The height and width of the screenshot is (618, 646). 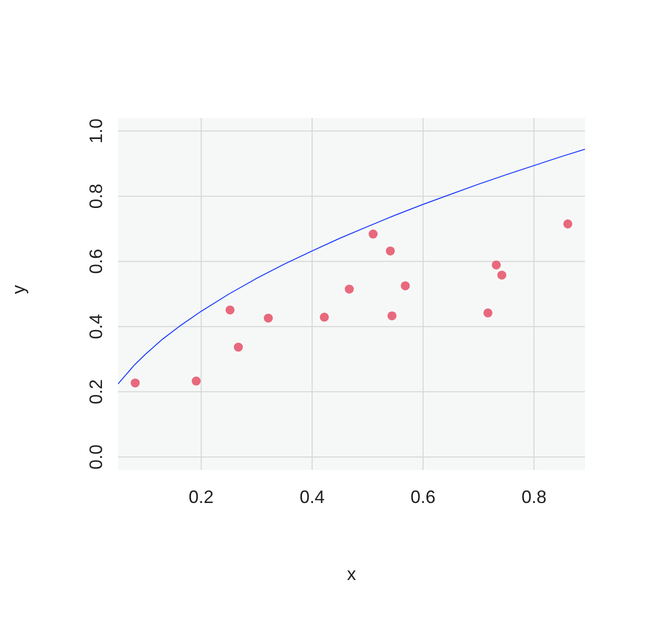 I want to click on y-tick-label: 0.0, so click(x=96, y=457).